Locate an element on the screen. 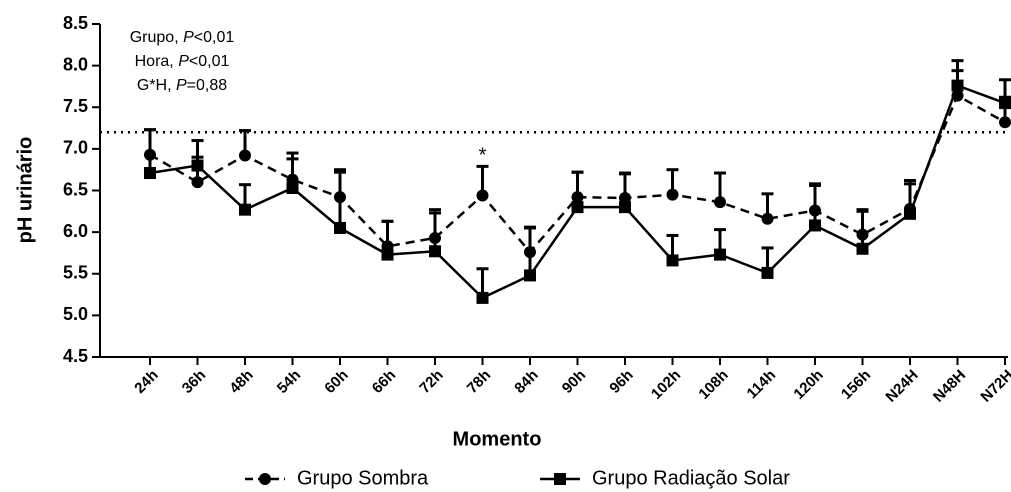 This screenshot has height=492, width=1011. y-tick-label: 5.0 is located at coordinates (75, 314).